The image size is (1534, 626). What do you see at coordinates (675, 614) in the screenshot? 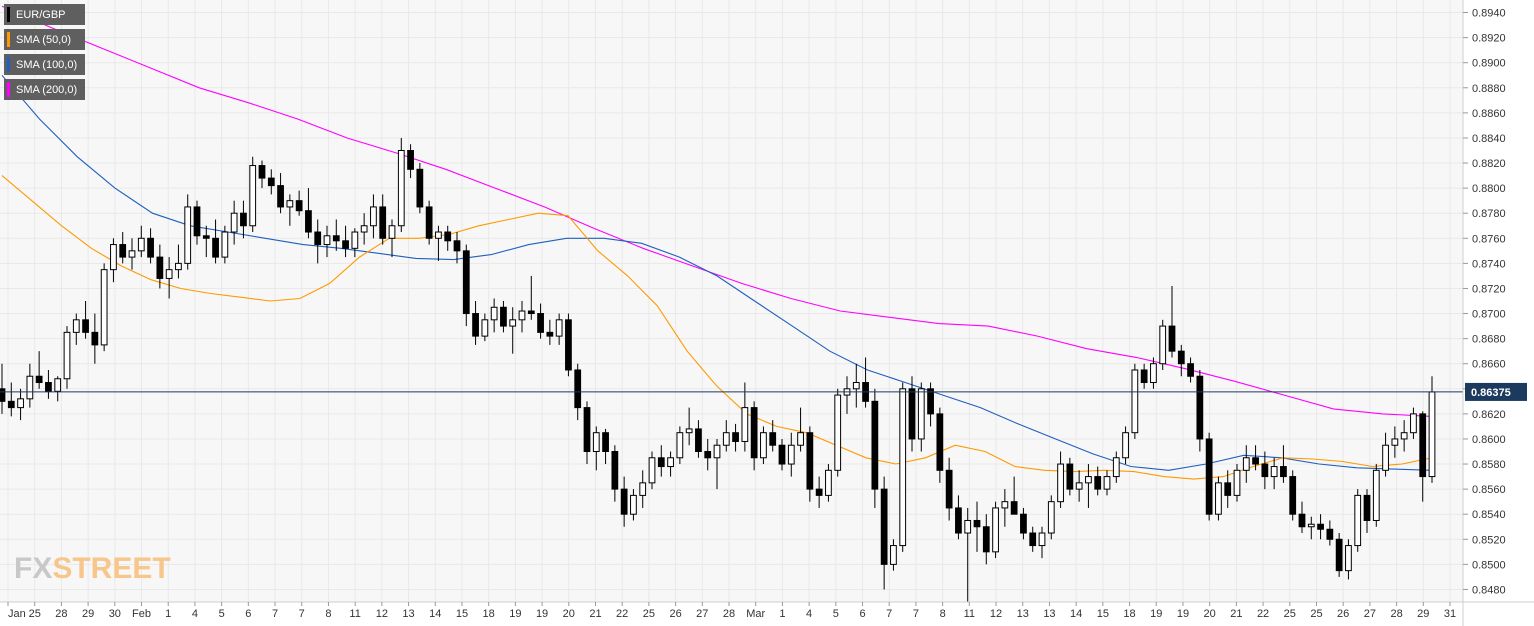
I see `x-tick-label: 26` at bounding box center [675, 614].